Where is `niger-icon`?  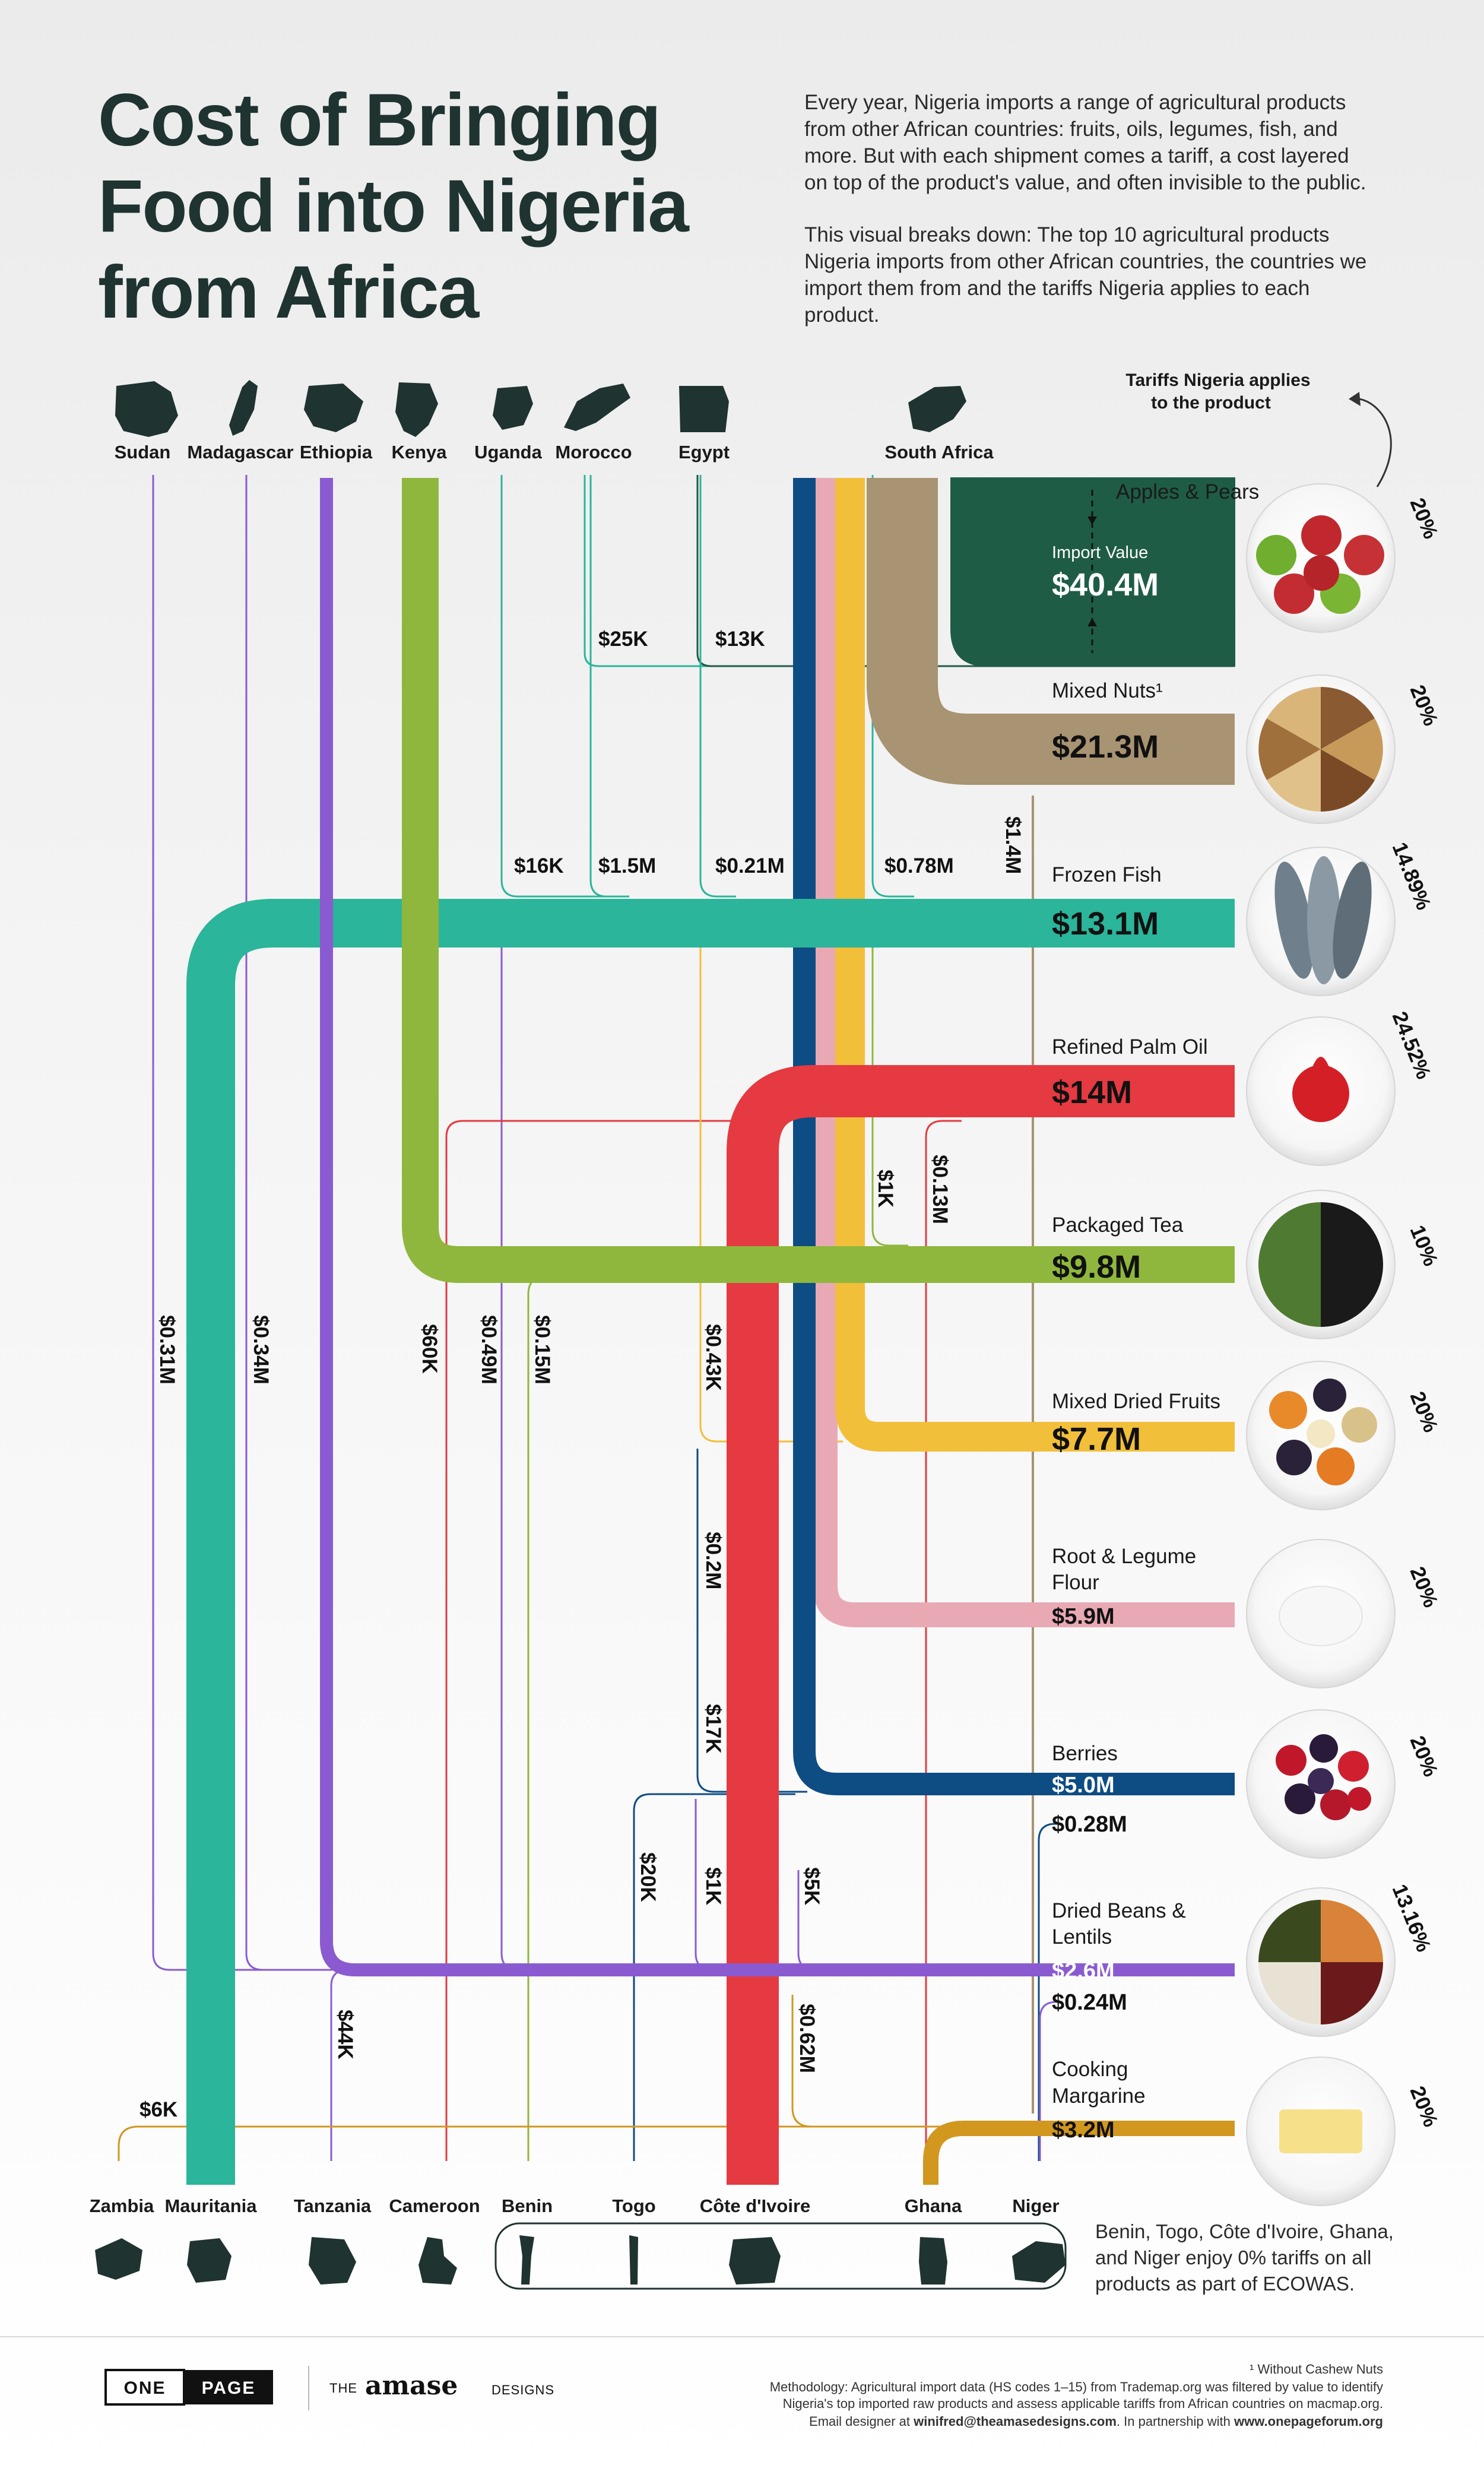
niger-icon is located at coordinates (1039, 2262).